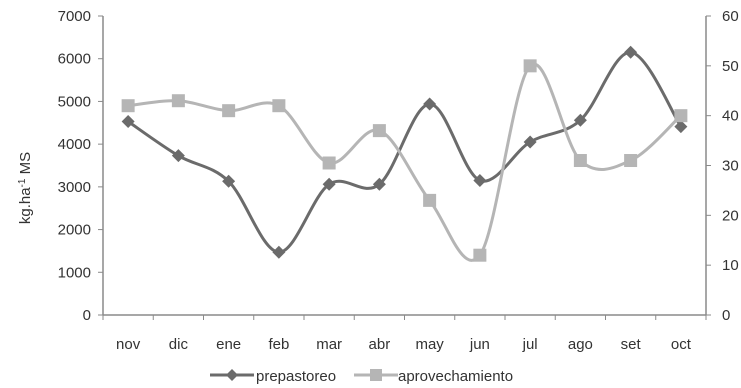 The image size is (741, 388). Describe the element at coordinates (479, 344) in the screenshot. I see `x-tick-label-jun: jun` at that location.